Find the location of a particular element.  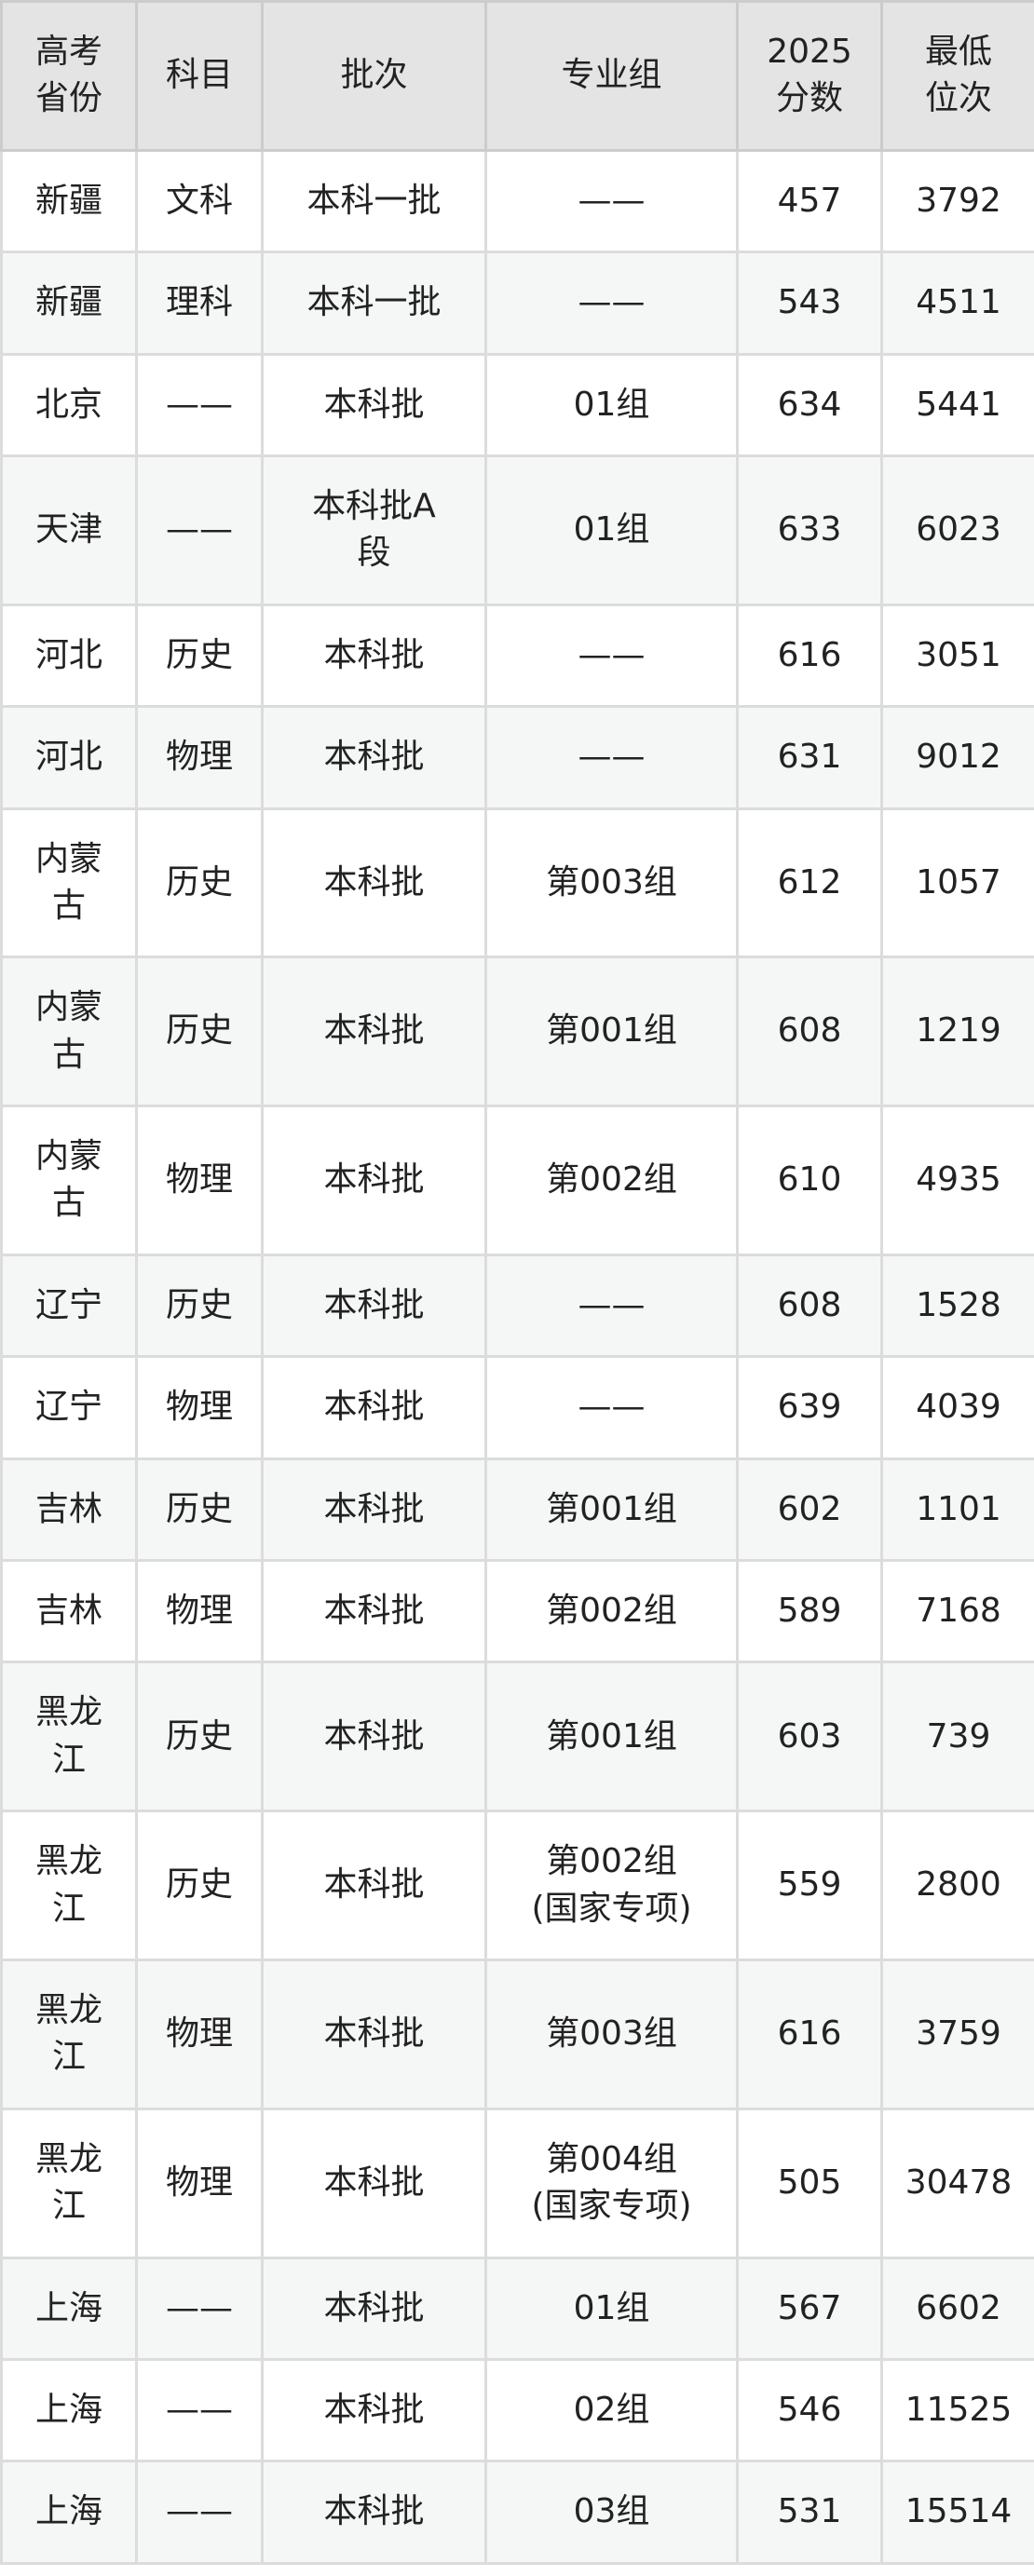

cell-score: 505 is located at coordinates (810, 2183).